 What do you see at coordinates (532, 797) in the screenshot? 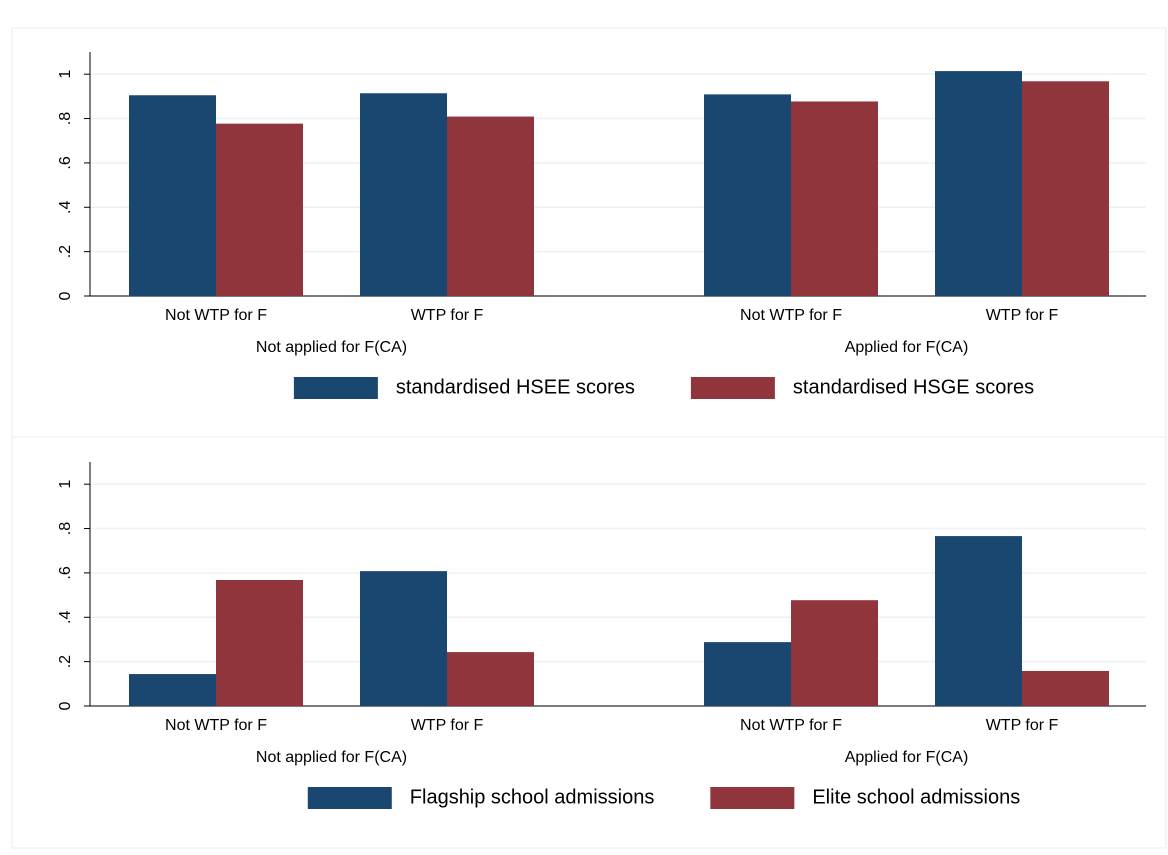
I see `legend-label: Flagship school admissions` at bounding box center [532, 797].